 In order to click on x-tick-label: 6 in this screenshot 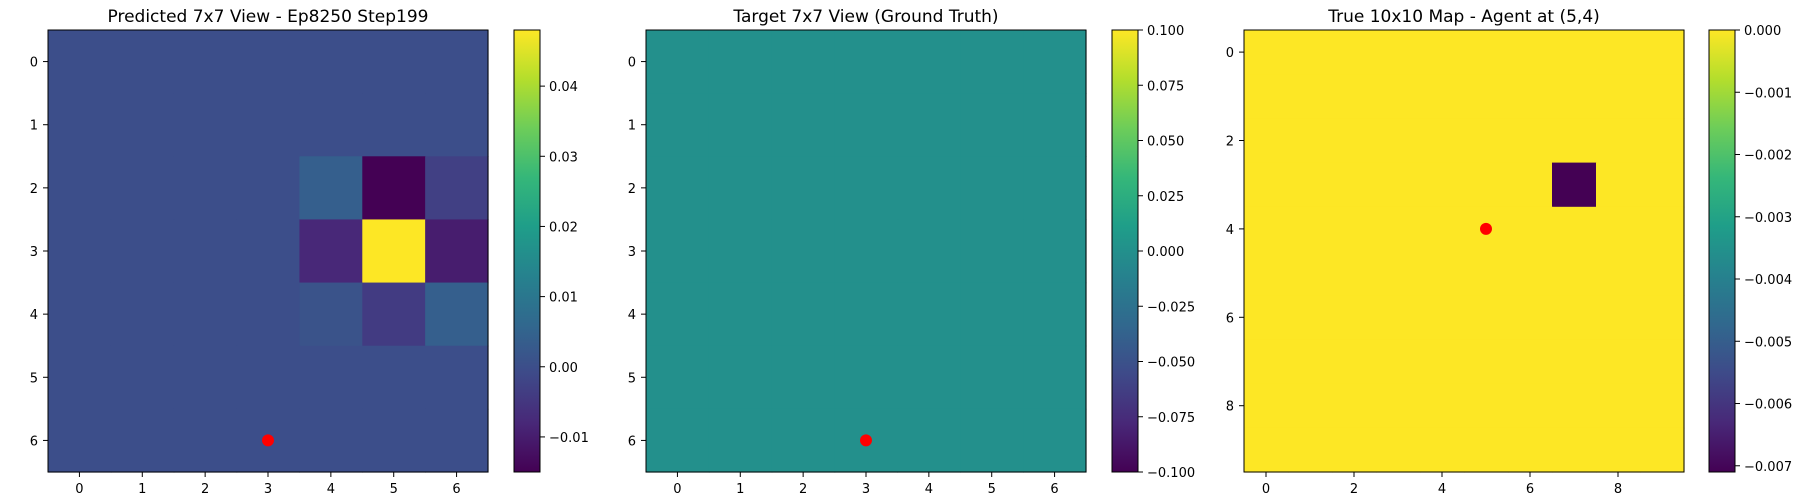, I will do `click(1054, 489)`.